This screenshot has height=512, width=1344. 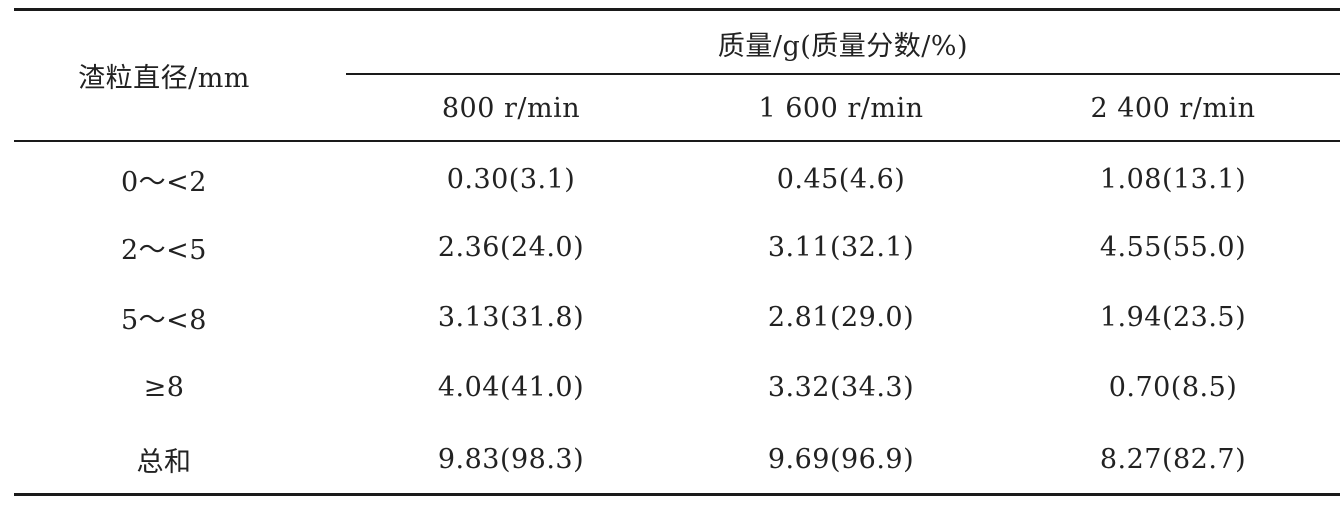 I want to click on table-cell: 8.27(82.7), so click(x=1173, y=459).